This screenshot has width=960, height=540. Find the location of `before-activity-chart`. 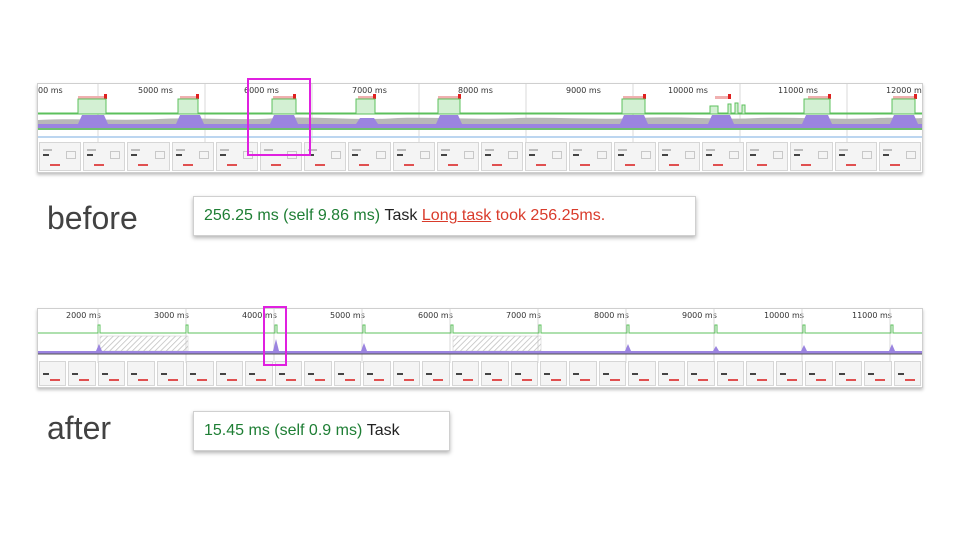

before-activity-chart is located at coordinates (480, 114).